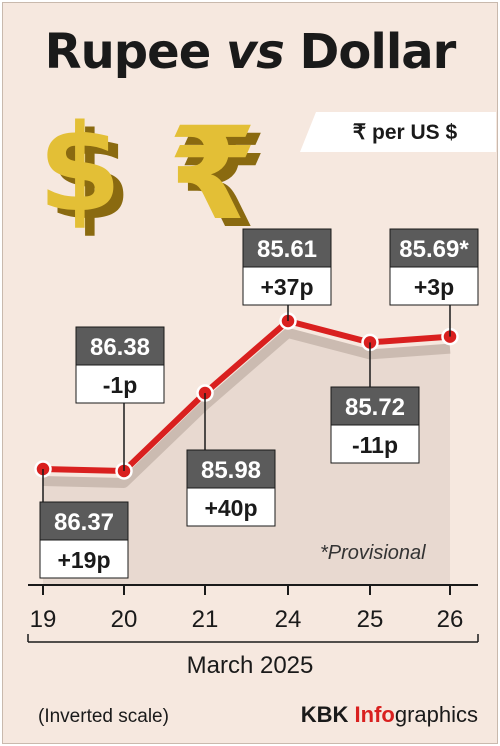 This screenshot has height=746, width=500. I want to click on data-label-change: -11p, so click(375, 445).